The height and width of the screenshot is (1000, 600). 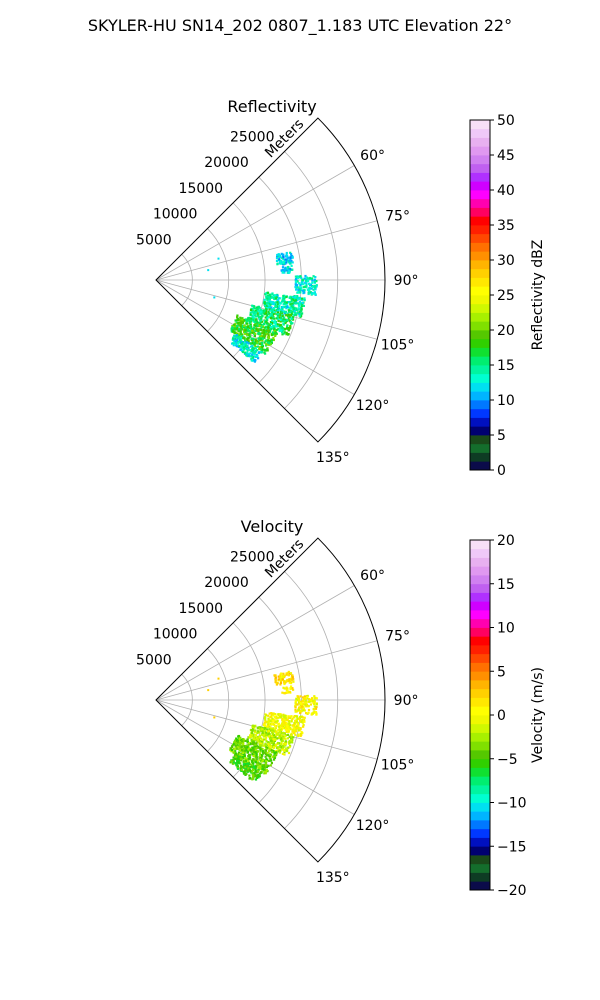 I want to click on colorbar-tick-label: 10, so click(x=506, y=401).